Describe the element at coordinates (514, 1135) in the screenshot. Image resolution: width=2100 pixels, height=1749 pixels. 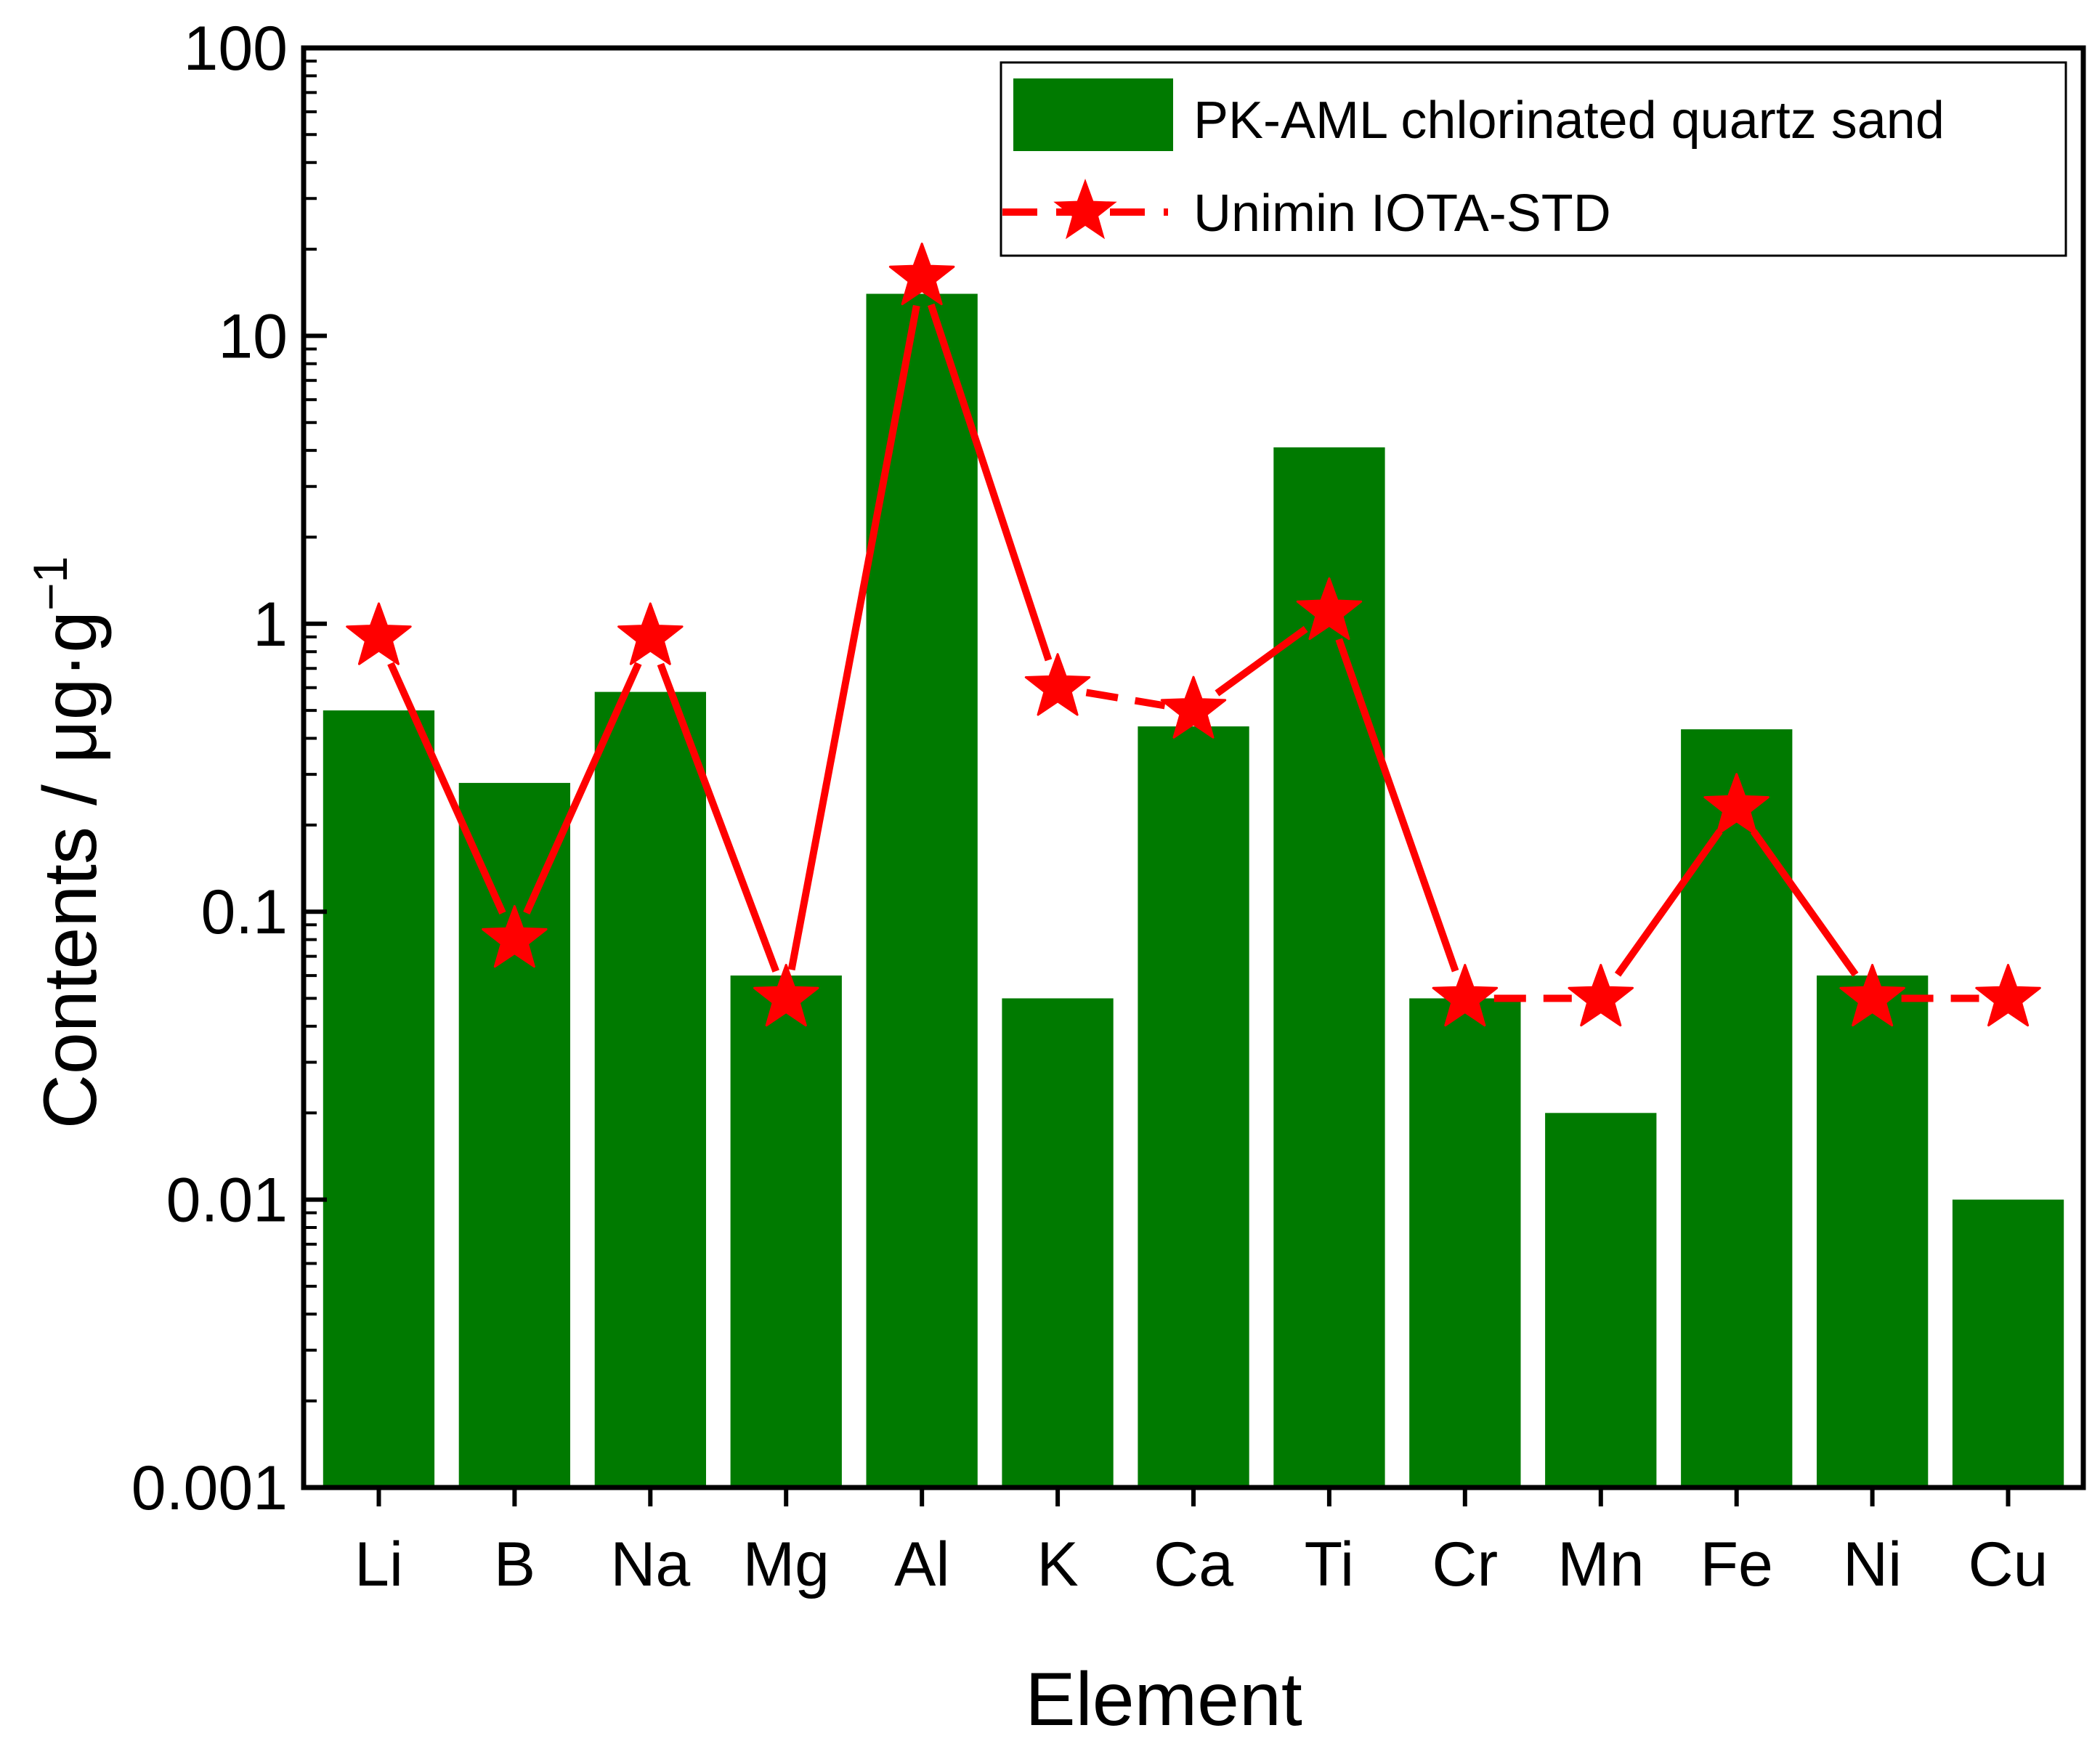
I see `bar-b` at that location.